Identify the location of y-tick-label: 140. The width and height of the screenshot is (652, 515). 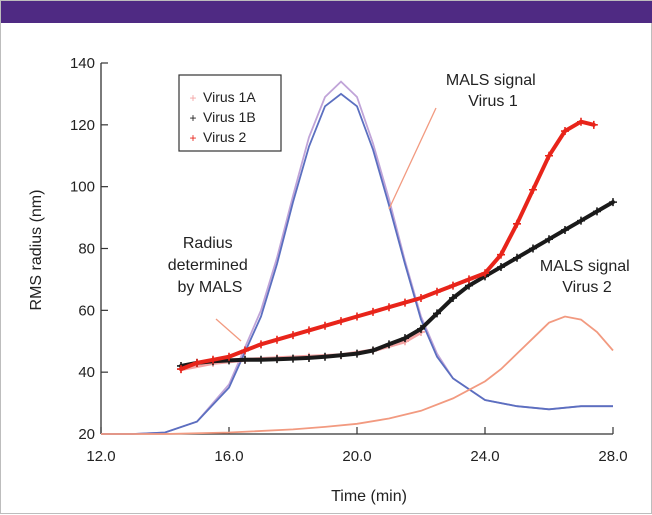
(82, 63).